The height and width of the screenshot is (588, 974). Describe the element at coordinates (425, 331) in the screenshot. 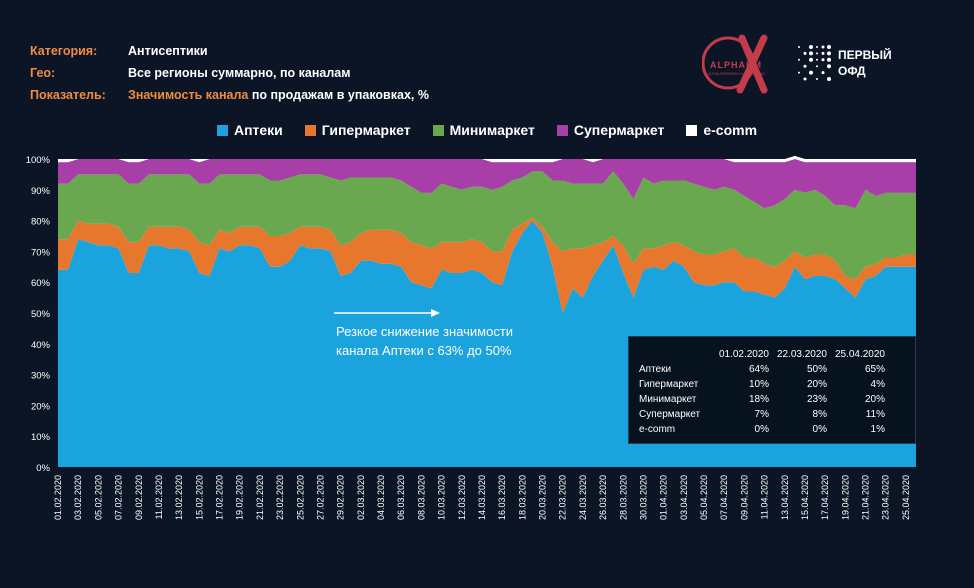

I see `annotation-line1: Резкое снижение значимости` at that location.